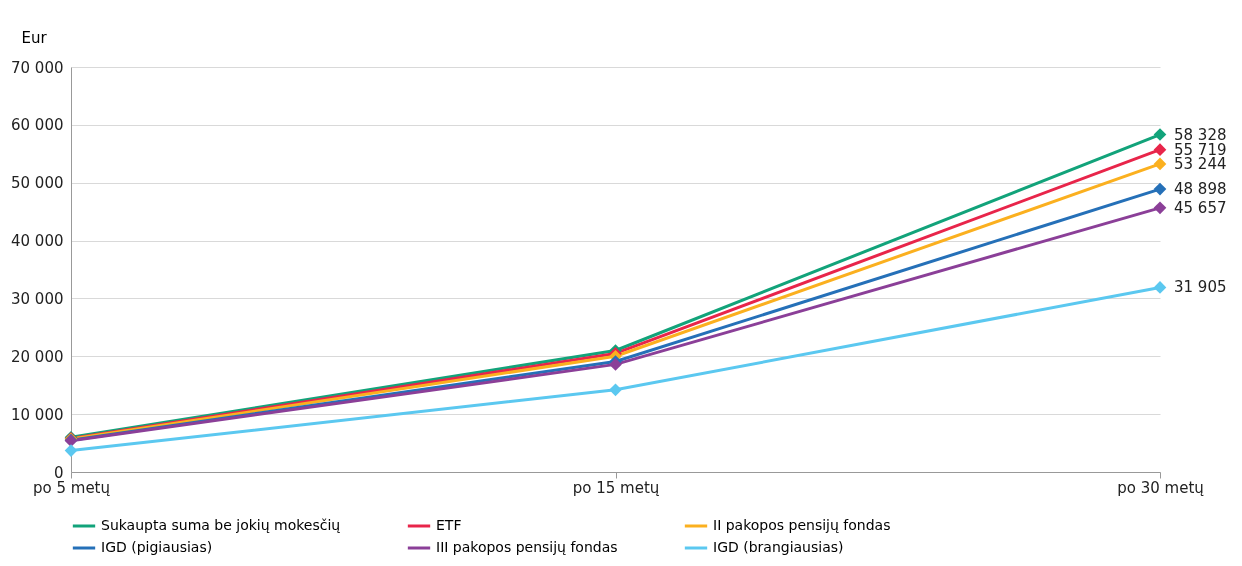 Image resolution: width=1242 pixels, height=566 pixels. What do you see at coordinates (1161, 487) in the screenshot?
I see `x-tick-label: po 30 metų` at bounding box center [1161, 487].